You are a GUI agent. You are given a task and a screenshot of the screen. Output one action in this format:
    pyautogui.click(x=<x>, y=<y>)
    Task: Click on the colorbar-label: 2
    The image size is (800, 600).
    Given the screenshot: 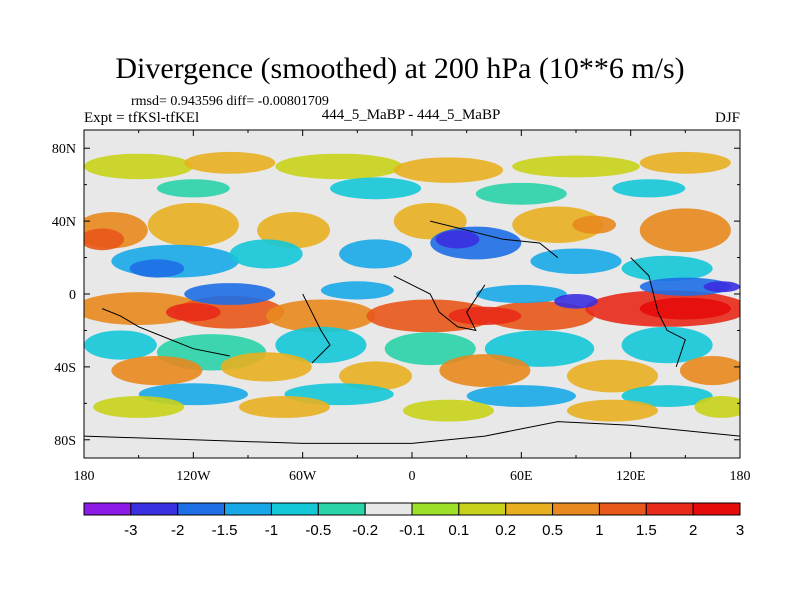 What is the action you would take?
    pyautogui.click(x=693, y=530)
    